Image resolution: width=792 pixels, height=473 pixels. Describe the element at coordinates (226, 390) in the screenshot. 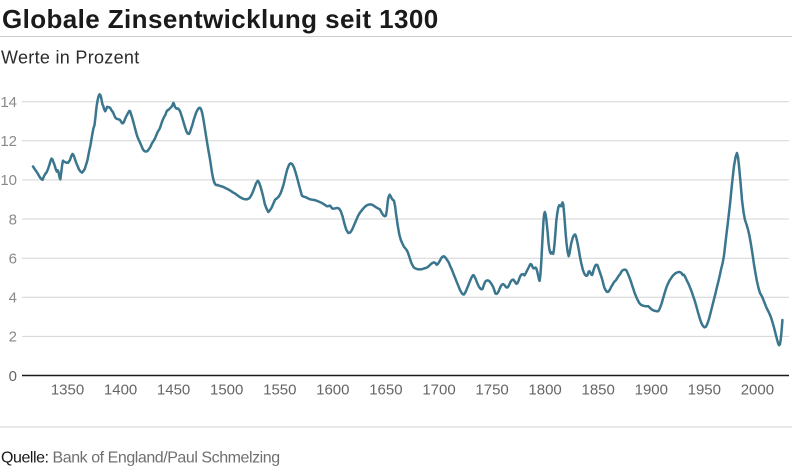

I see `svg-text: 1500` at that location.